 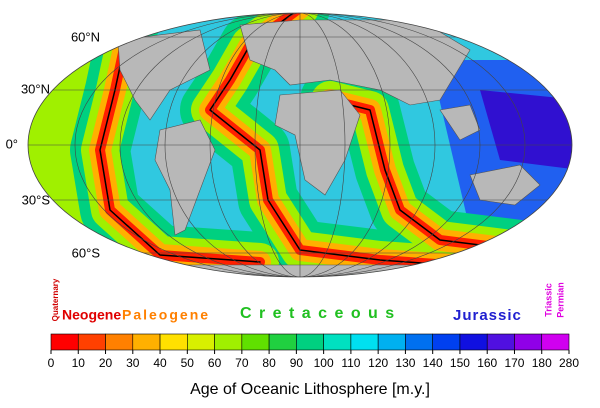 I want to click on colorbar-tick-label: 20, so click(x=106, y=363).